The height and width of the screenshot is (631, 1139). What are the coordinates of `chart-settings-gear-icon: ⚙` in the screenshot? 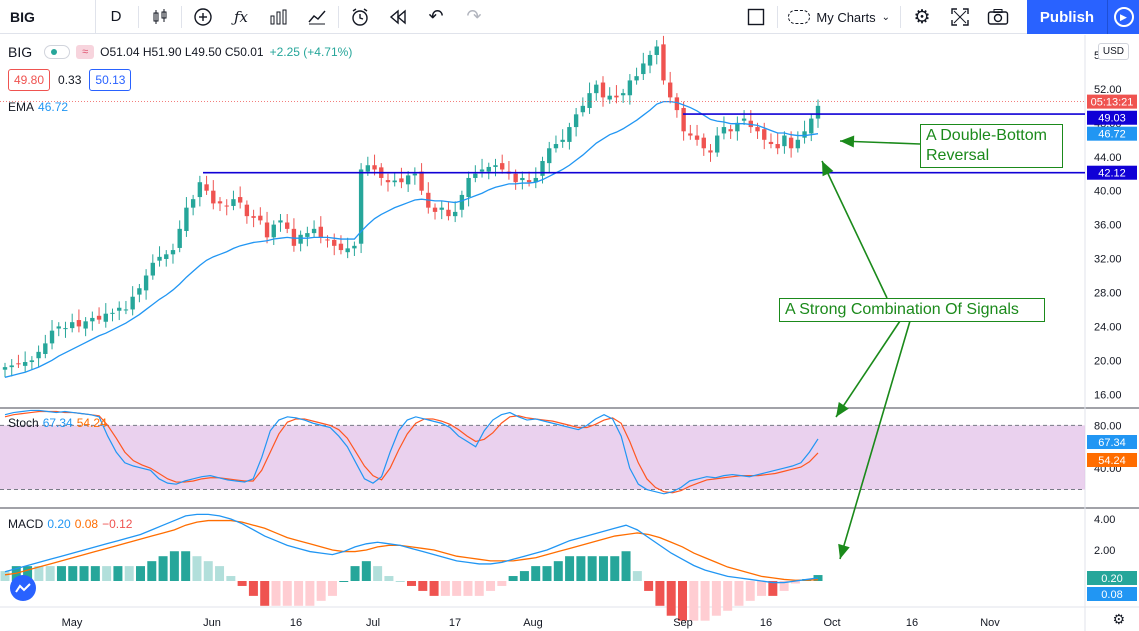 It's located at (1118, 619).